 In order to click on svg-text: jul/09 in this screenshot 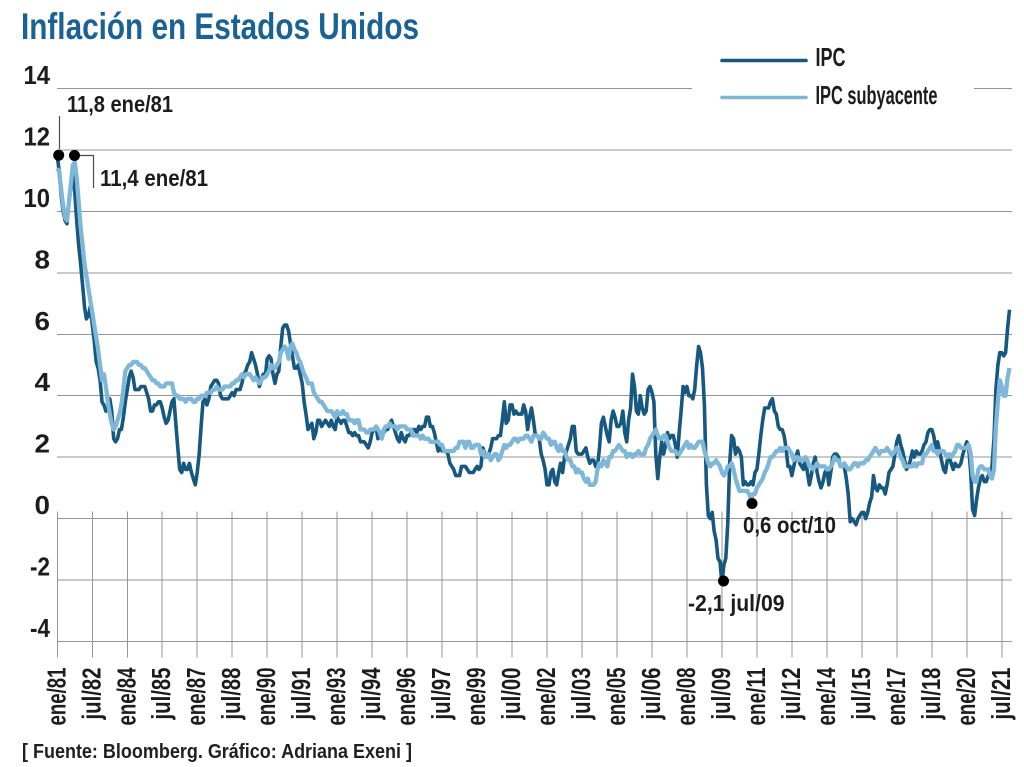, I will do `click(722, 694)`.